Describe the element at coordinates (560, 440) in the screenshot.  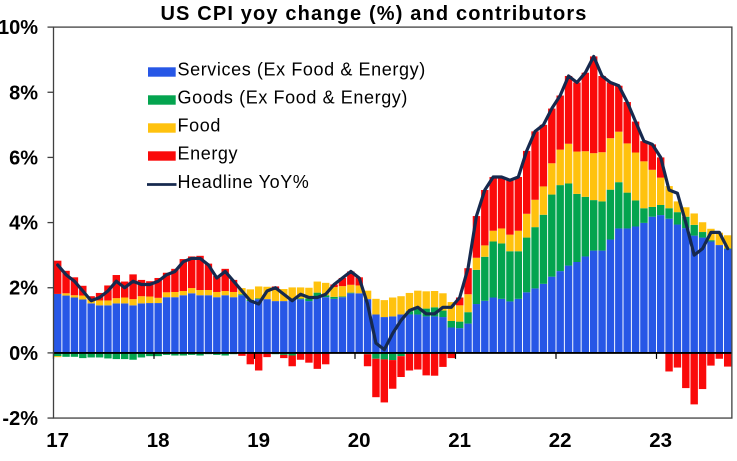
I see `svg-text: 22` at that location.